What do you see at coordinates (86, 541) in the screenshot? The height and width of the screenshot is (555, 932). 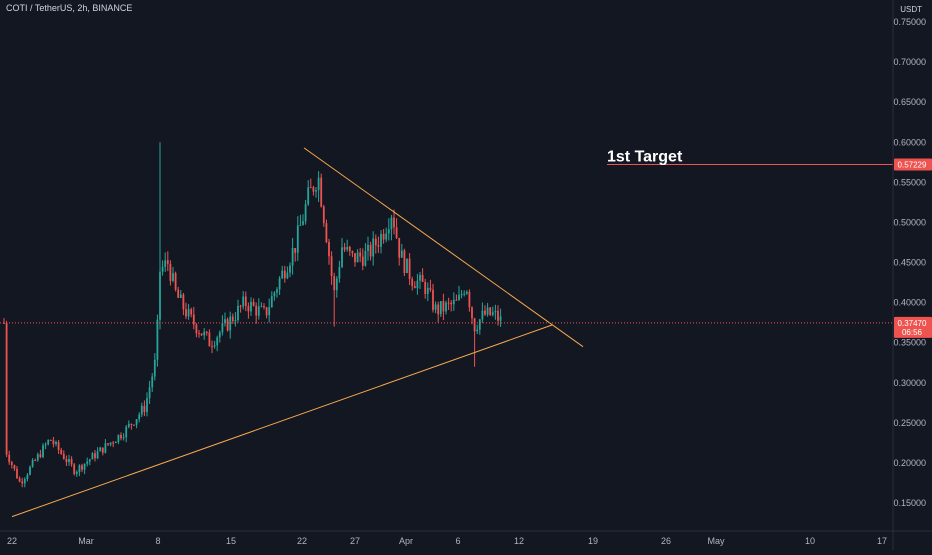 I see `x-tick-label: Mar` at bounding box center [86, 541].